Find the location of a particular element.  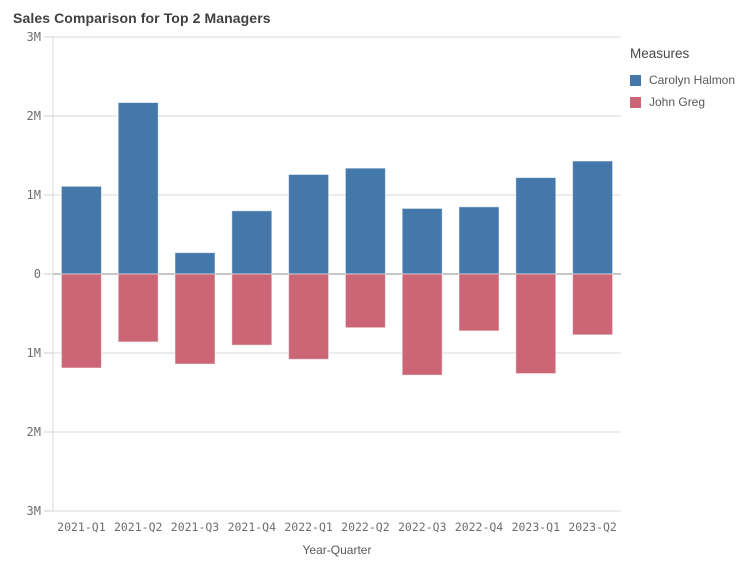

bar-john-greg-2023-Q2 is located at coordinates (593, 304).